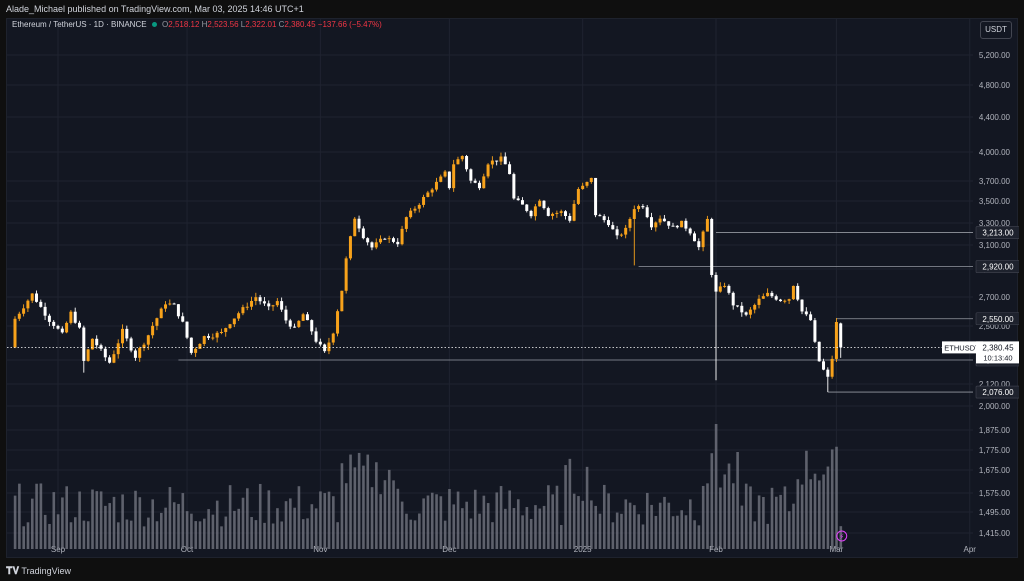 This screenshot has height=581, width=1024. What do you see at coordinates (300, 24) in the screenshot?
I see `legend-close: 2,380.45` at bounding box center [300, 24].